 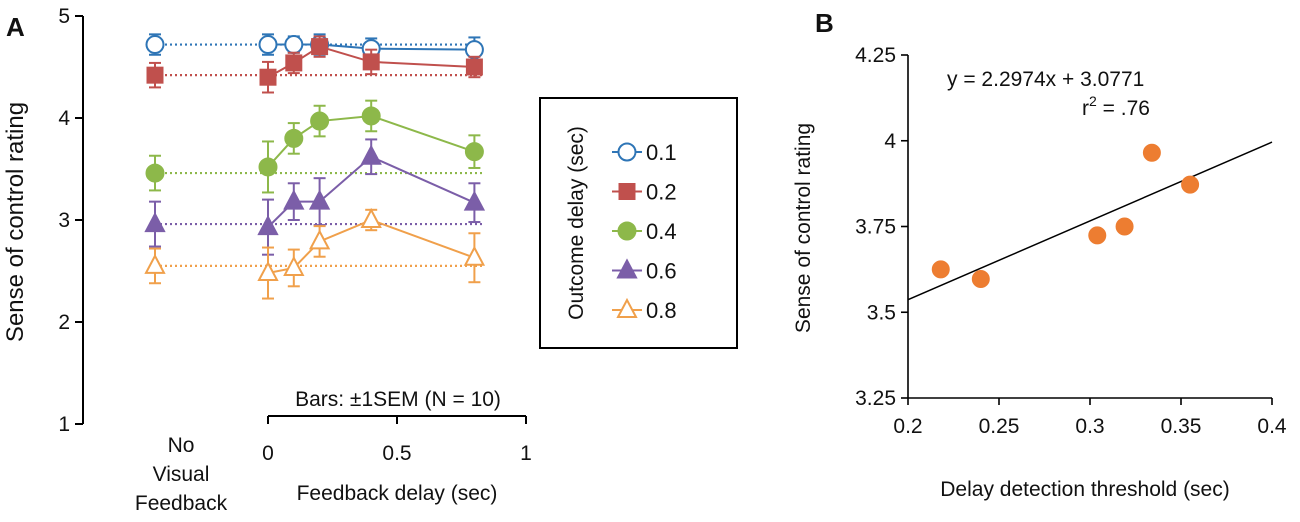 I want to click on panel-label-a: A, so click(x=15, y=27).